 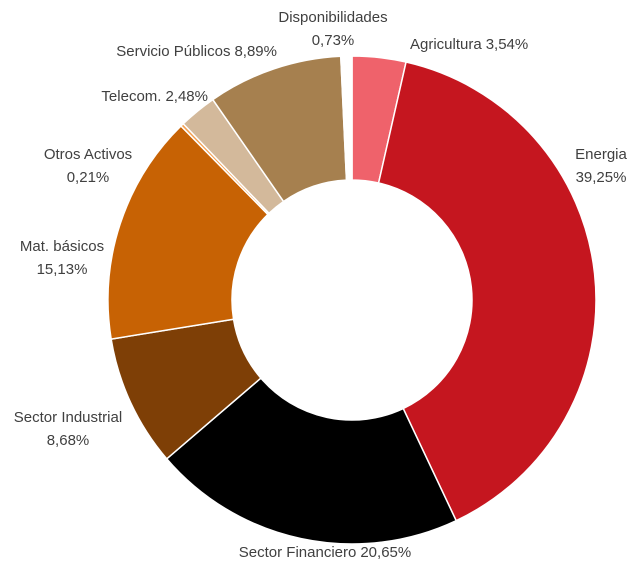 I want to click on value-label: 0,21%, so click(x=88, y=177).